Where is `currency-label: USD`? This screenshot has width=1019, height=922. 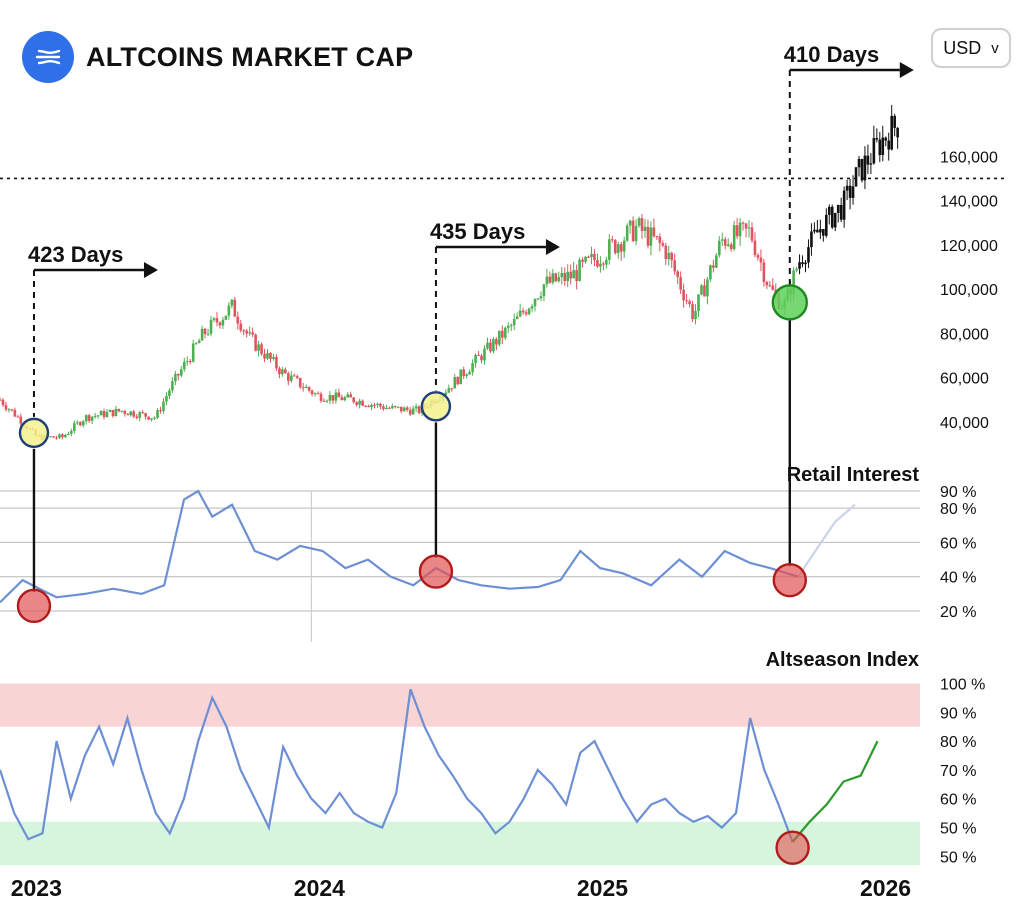 currency-label: USD is located at coordinates (962, 47).